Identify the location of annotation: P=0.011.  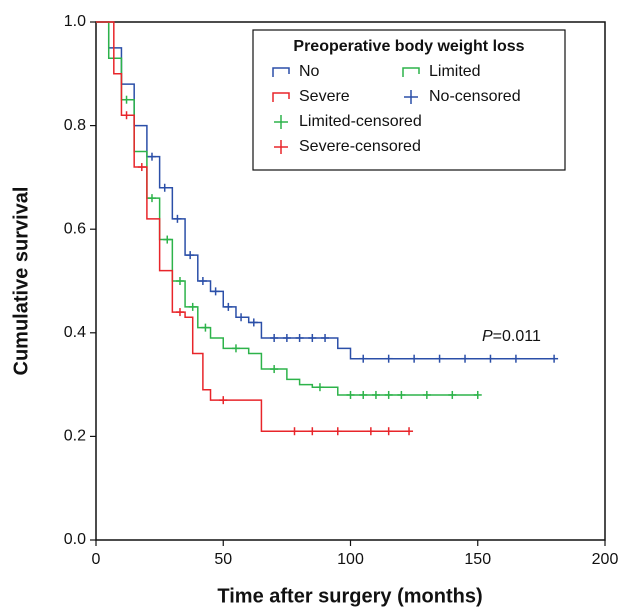
(511, 336).